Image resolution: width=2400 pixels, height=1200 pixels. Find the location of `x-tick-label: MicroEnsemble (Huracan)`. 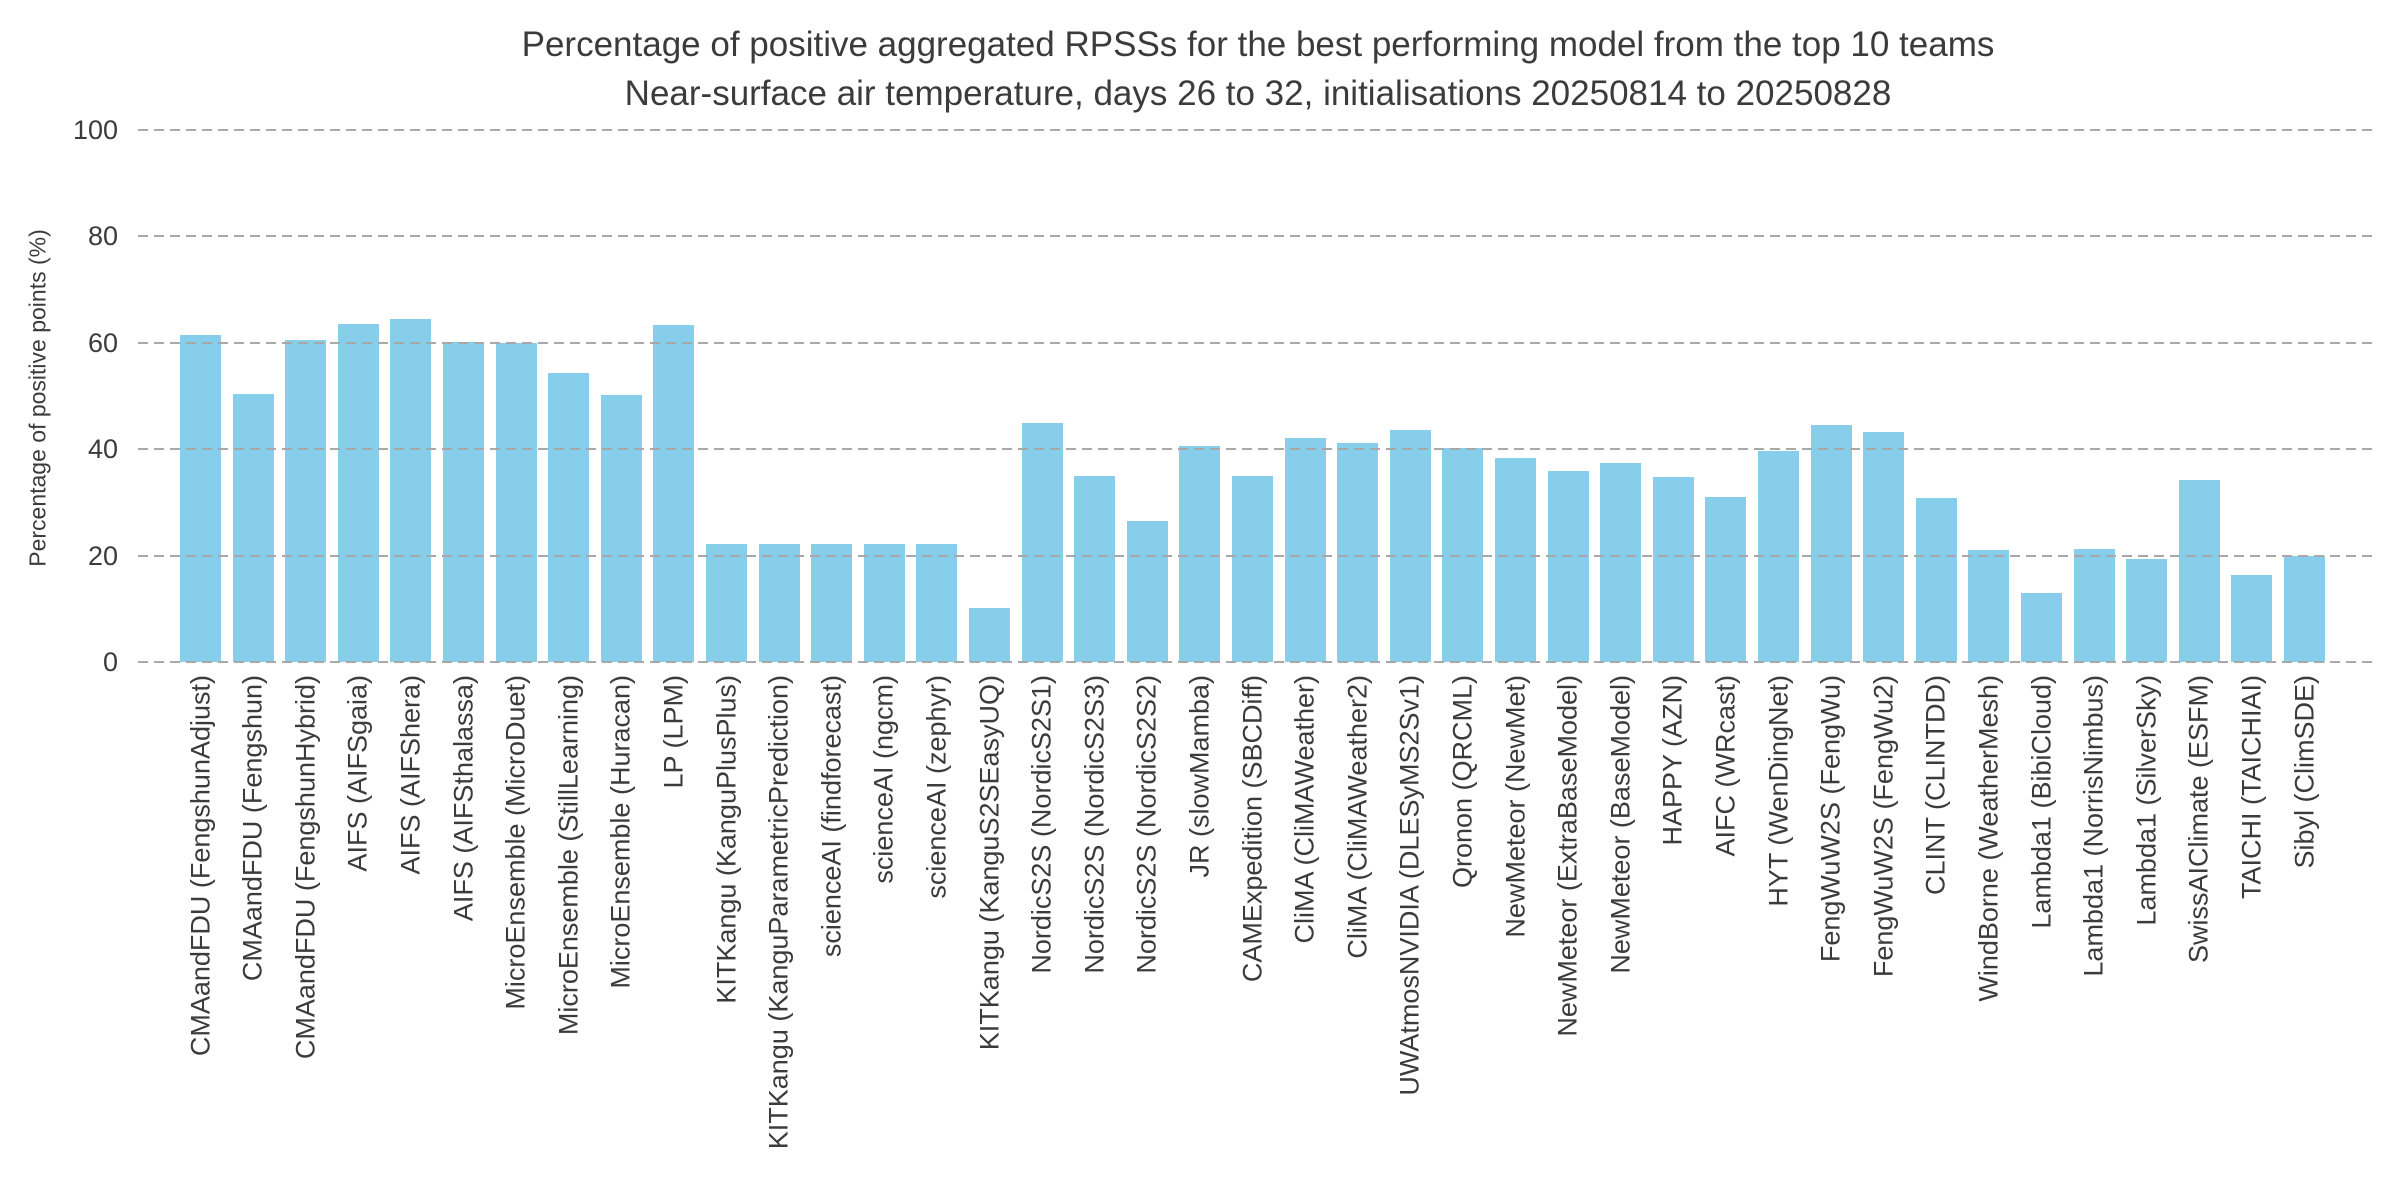

x-tick-label: MicroEnsemble (Huracan) is located at coordinates (620, 832).